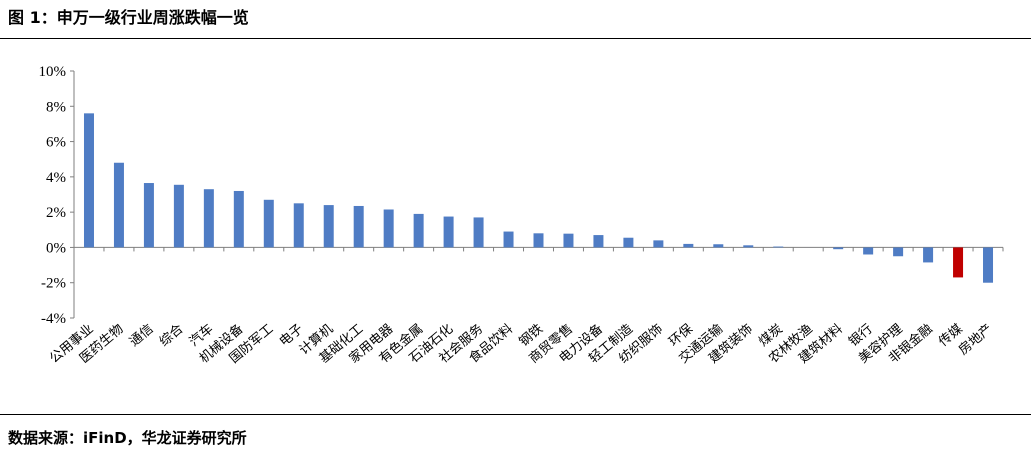  What do you see at coordinates (57, 195) in the screenshot?
I see `y-axis: 10% 8% 6% 4% 2% 0% -2% -4%` at bounding box center [57, 195].